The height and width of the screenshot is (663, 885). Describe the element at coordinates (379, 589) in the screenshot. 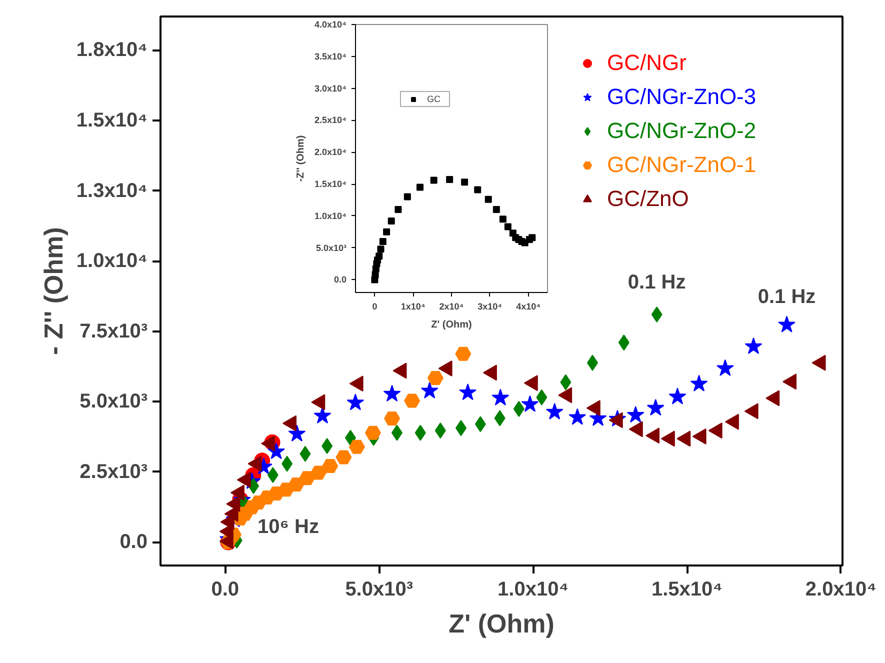

I see `x-tick-label: 5.0x10³` at that location.